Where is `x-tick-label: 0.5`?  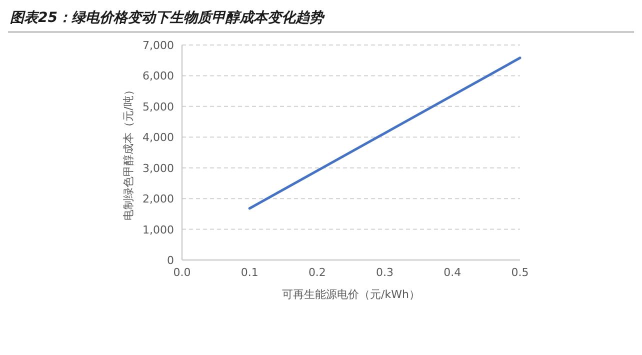 x-tick-label: 0.5 is located at coordinates (520, 272).